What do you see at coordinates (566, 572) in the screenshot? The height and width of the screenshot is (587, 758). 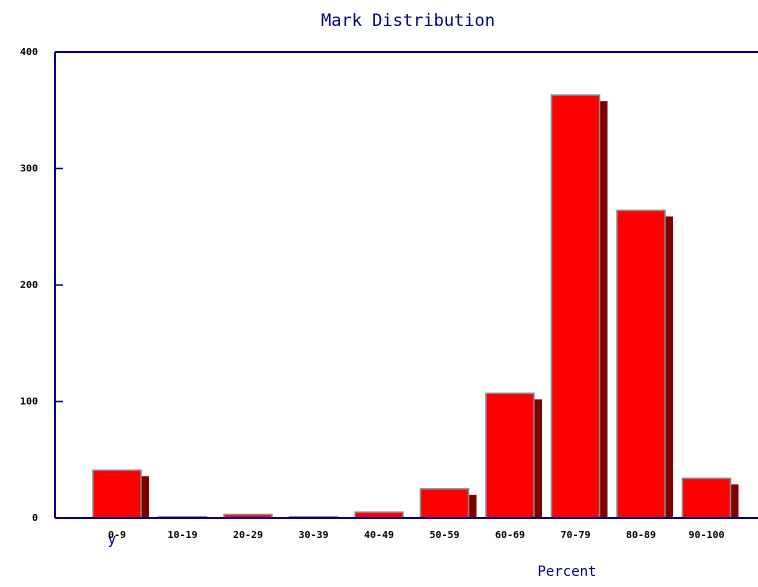 I see `x-axis-label: Percent` at bounding box center [566, 572].